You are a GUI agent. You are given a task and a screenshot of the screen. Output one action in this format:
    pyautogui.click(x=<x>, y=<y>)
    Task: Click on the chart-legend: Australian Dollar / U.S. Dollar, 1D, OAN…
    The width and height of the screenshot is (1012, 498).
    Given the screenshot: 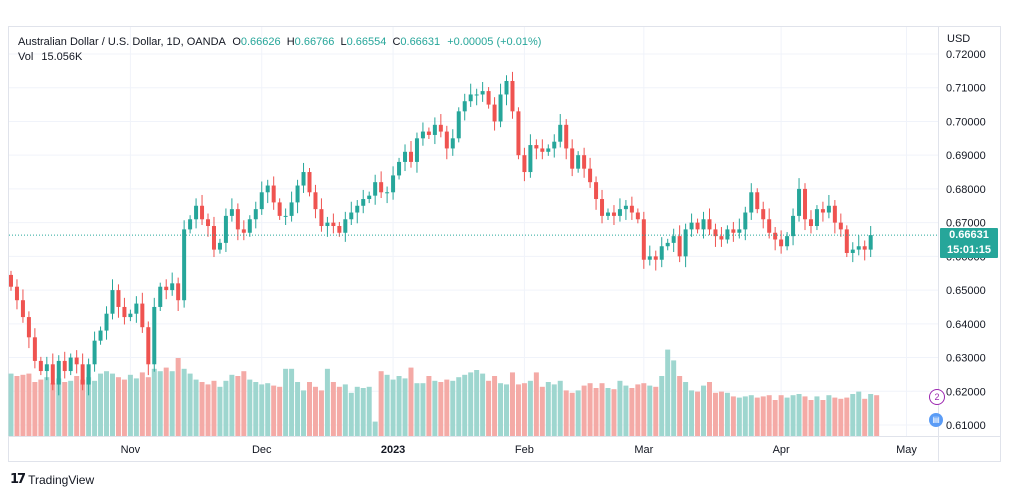 What is the action you would take?
    pyautogui.click(x=279, y=42)
    